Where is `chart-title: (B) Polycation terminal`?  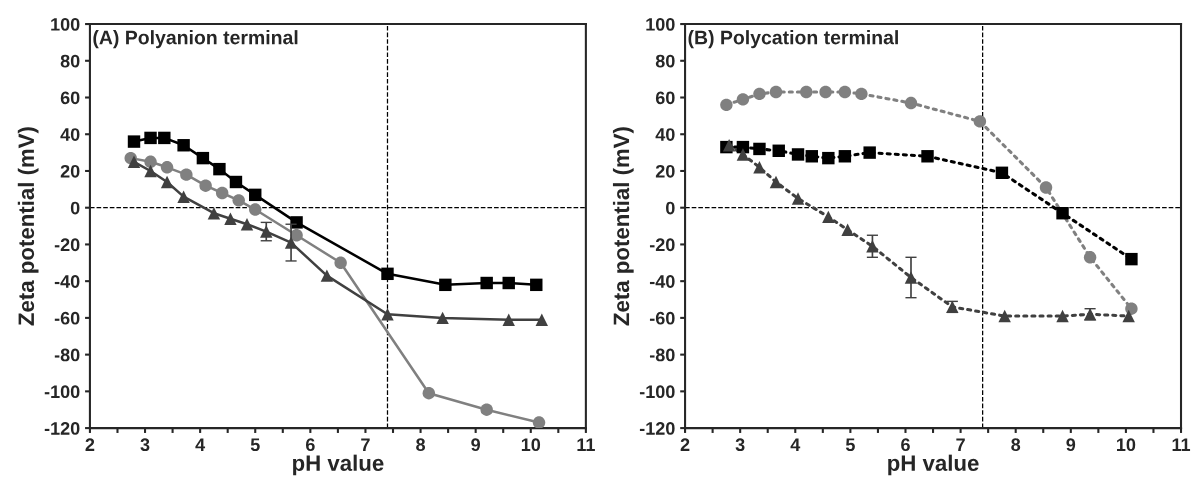
chart-title: (B) Polycation terminal is located at coordinates (793, 39).